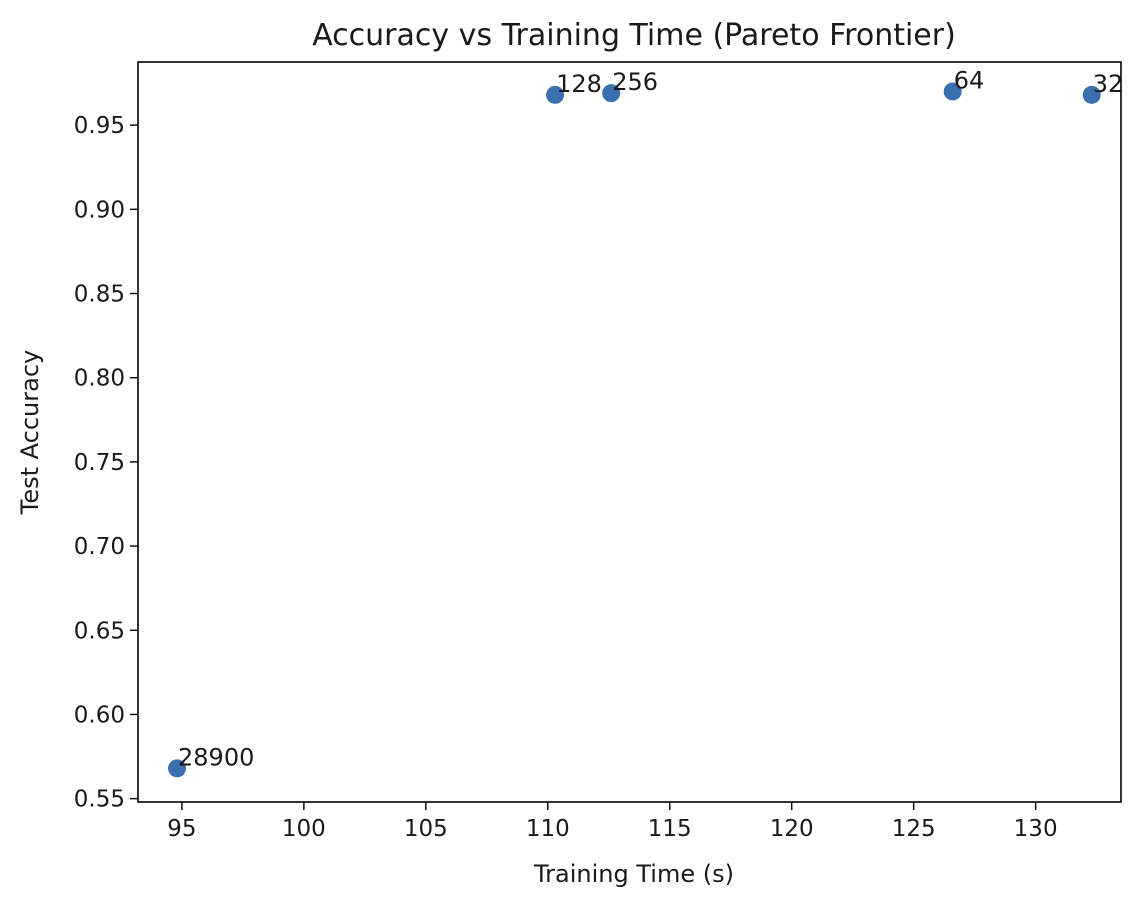  I want to click on x-tick-label: 110, so click(548, 829).